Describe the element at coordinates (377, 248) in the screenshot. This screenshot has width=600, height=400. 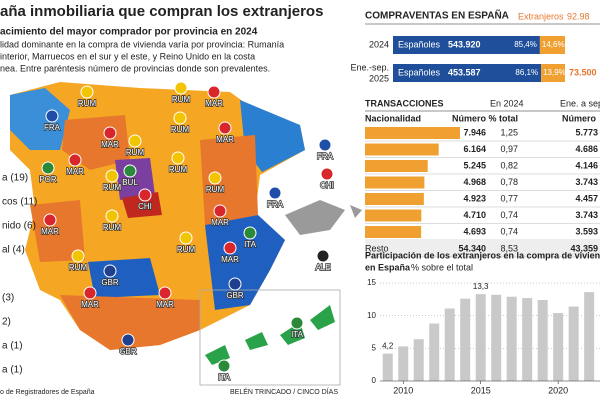
I see `nationality: Resto` at that location.